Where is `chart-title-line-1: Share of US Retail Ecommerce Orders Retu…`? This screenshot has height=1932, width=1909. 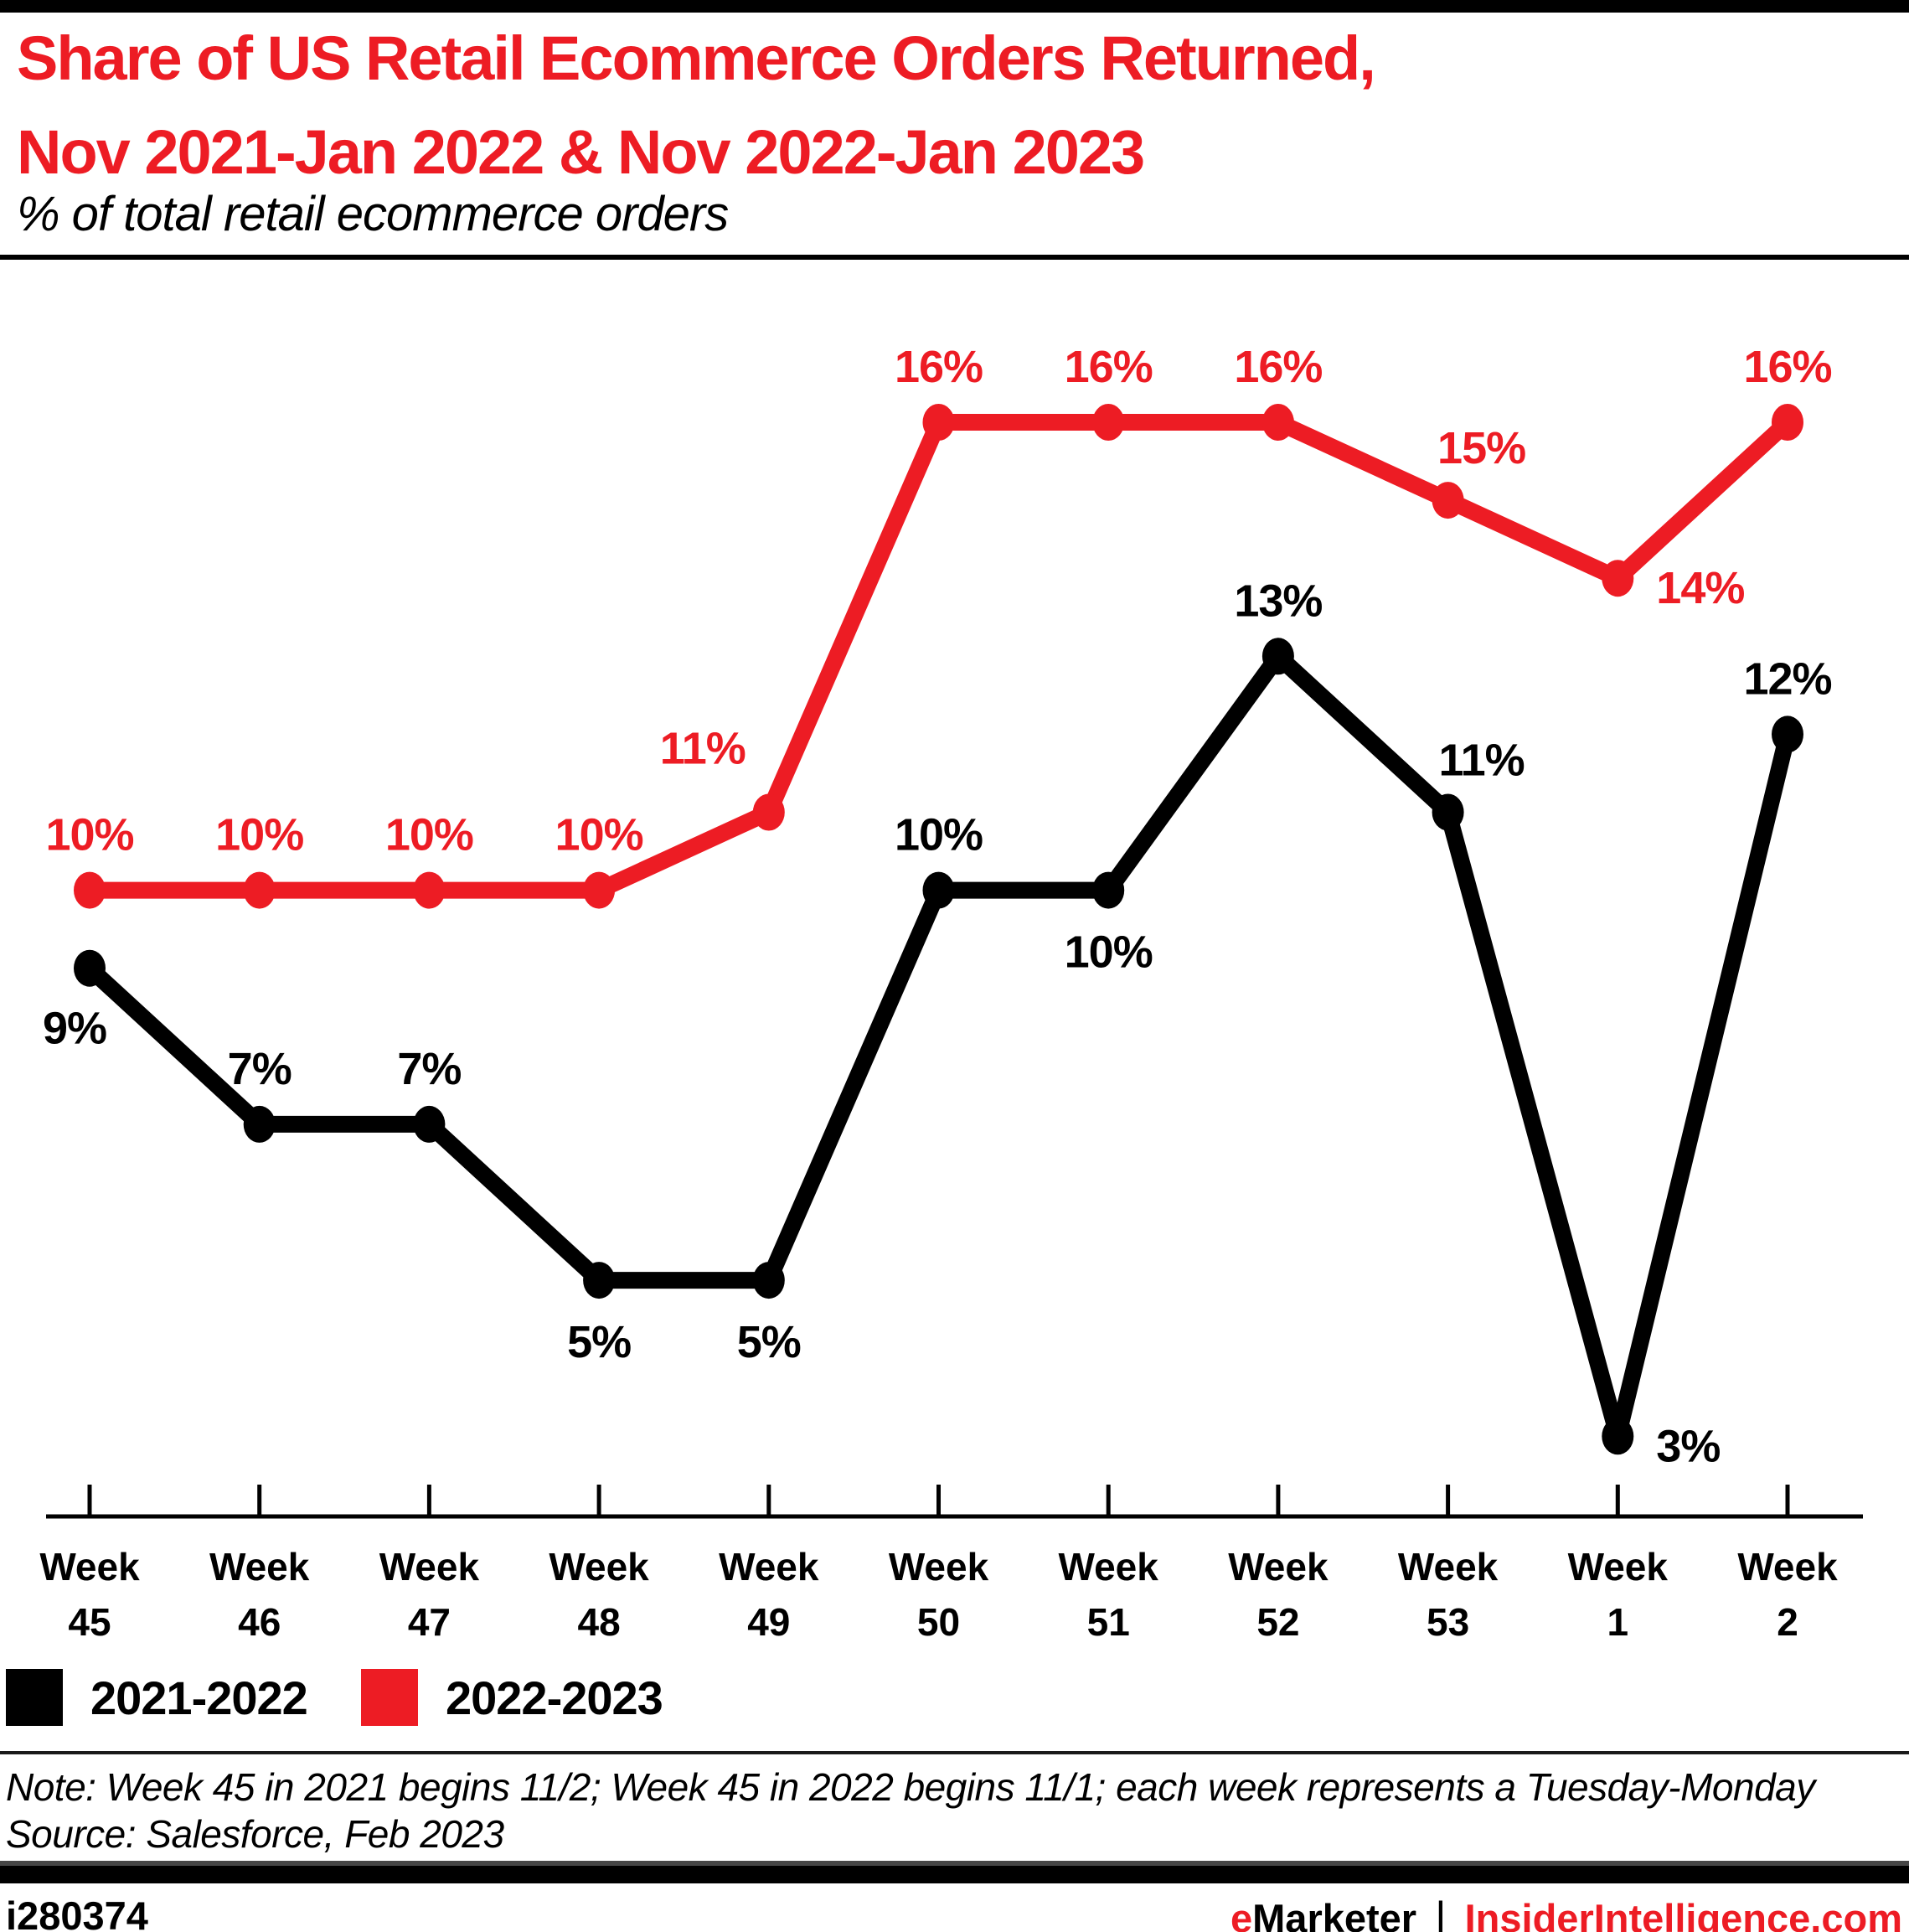
chart-title-line-1: Share of US Retail Ecommerce Orders Retu… is located at coordinates (697, 58).